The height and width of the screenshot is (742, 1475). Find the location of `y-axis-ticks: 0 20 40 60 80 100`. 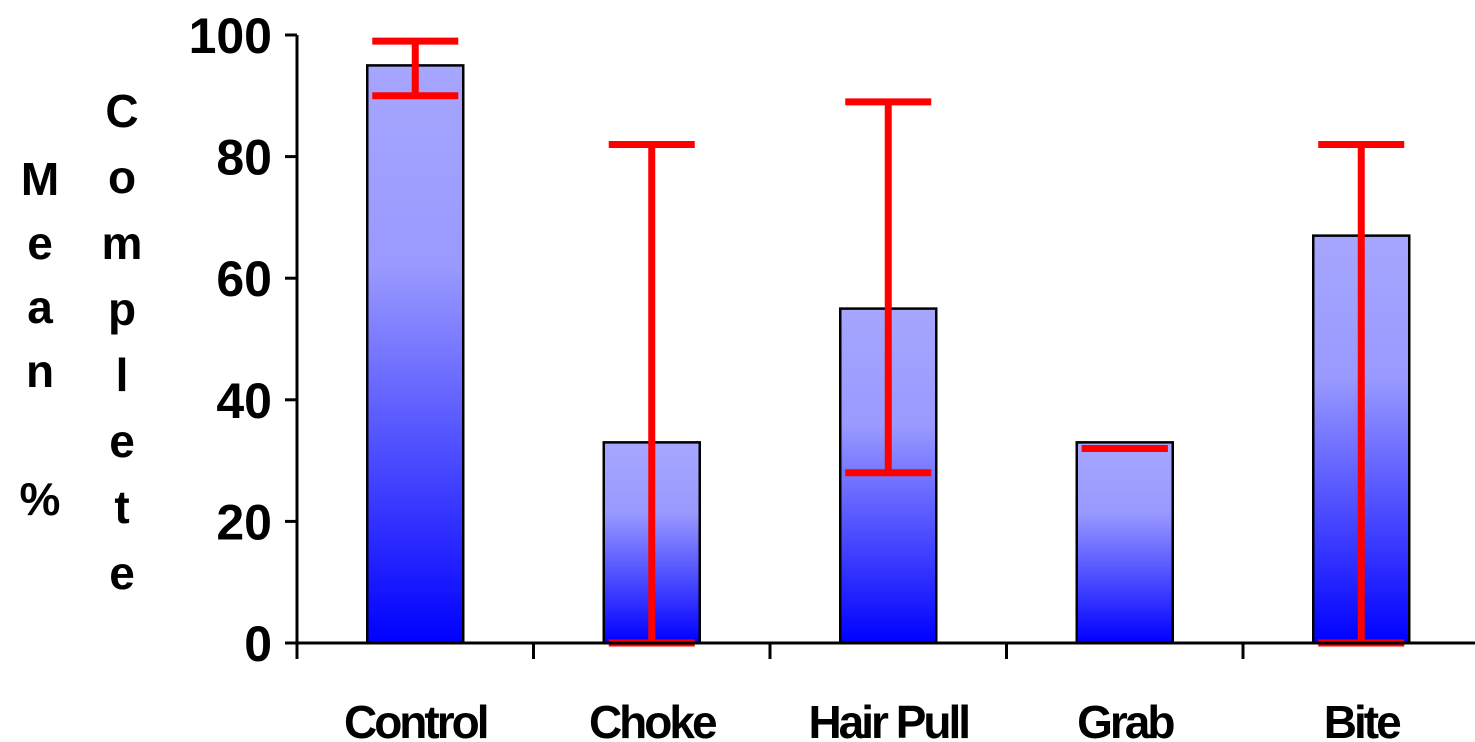

y-axis-ticks: 0 20 40 60 80 100 is located at coordinates (243, 340).